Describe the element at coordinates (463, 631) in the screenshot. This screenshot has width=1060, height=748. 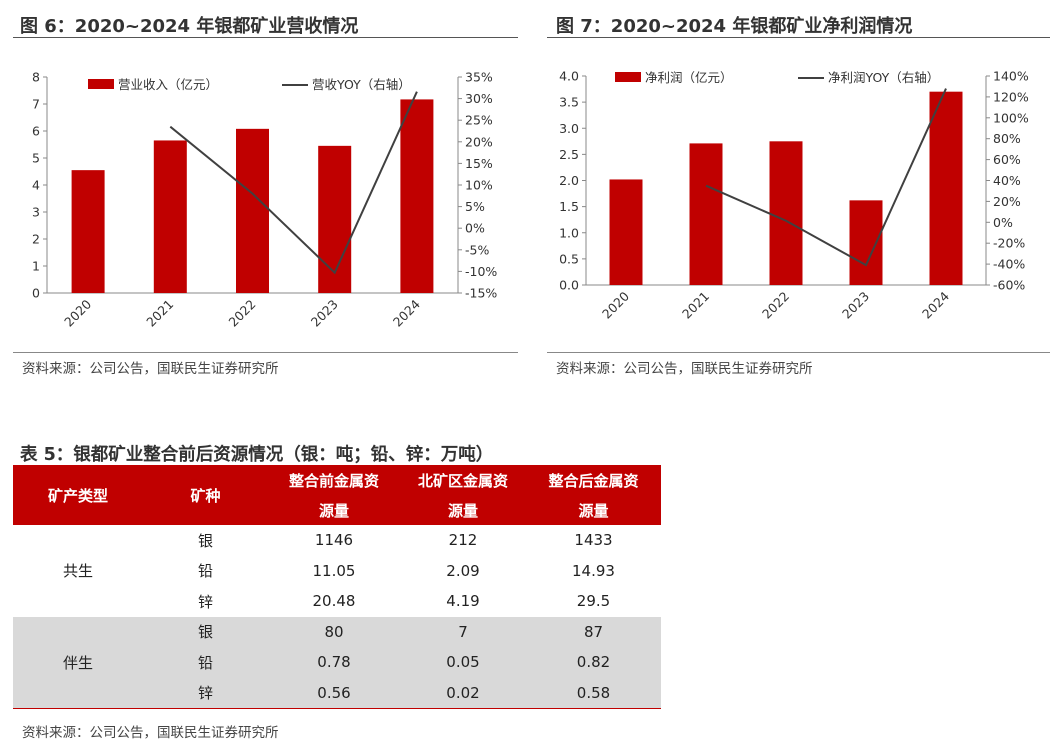
I see `value-cell: 7` at that location.